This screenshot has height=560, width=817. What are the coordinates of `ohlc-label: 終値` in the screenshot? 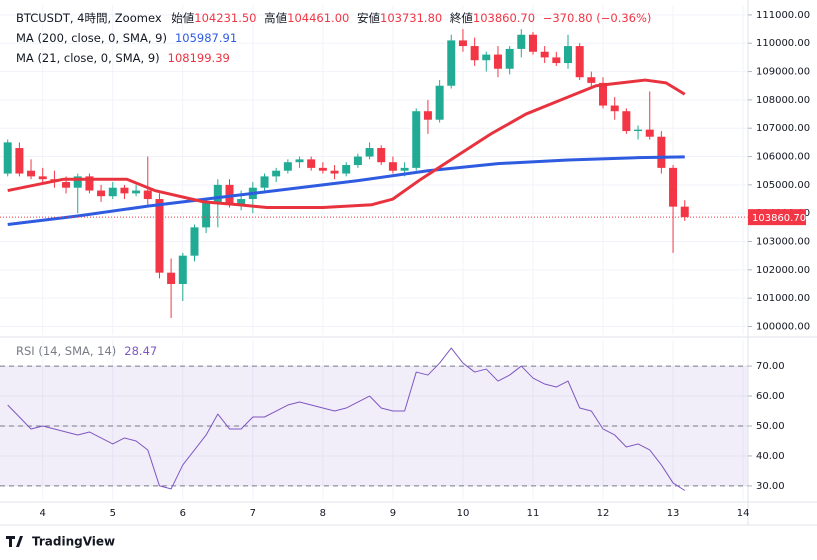 It's located at (461, 18).